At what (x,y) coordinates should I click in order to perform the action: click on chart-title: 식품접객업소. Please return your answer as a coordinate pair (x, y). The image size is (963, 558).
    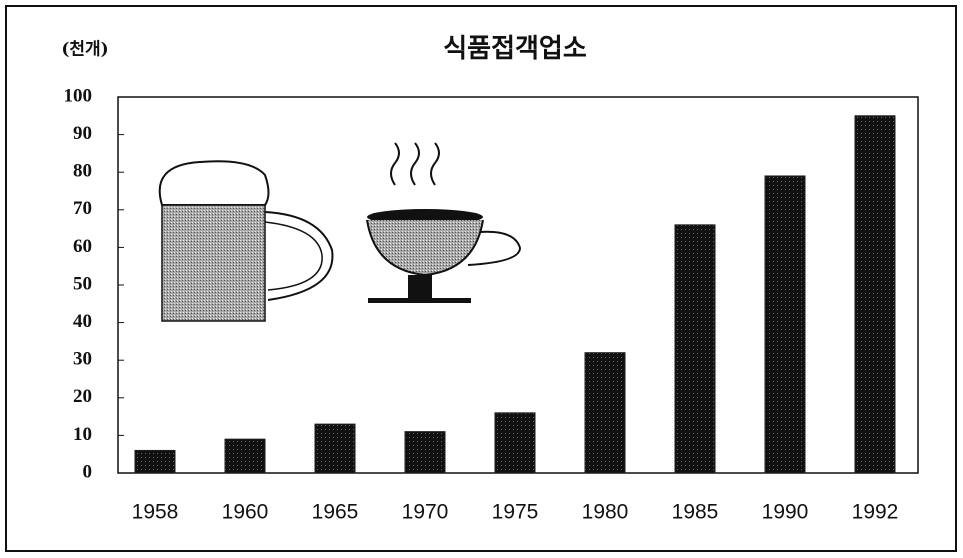
    Looking at the image, I should click on (515, 49).